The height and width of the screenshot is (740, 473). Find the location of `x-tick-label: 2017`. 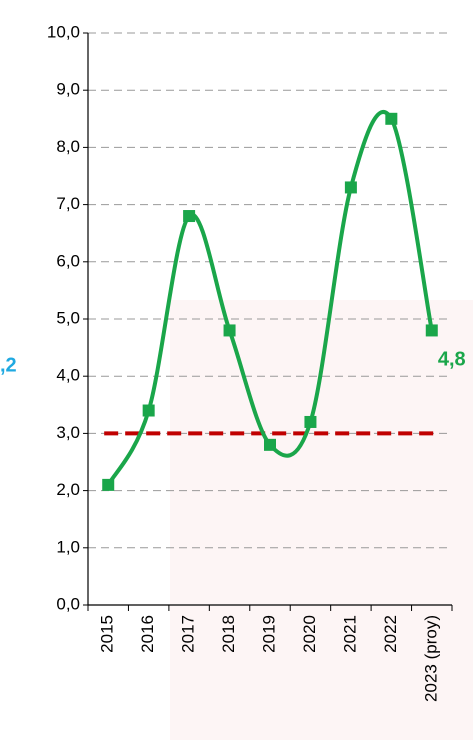

x-tick-label: 2017 is located at coordinates (188, 634).